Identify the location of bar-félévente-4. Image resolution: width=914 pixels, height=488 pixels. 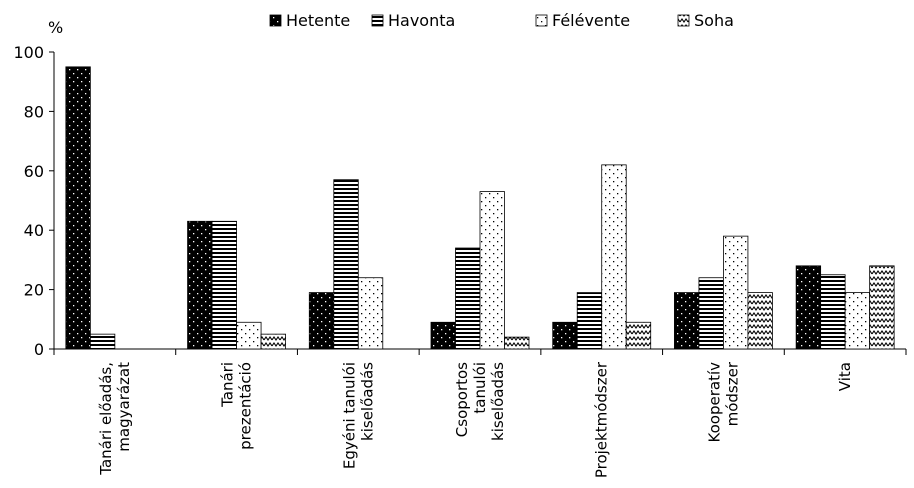
(614, 257).